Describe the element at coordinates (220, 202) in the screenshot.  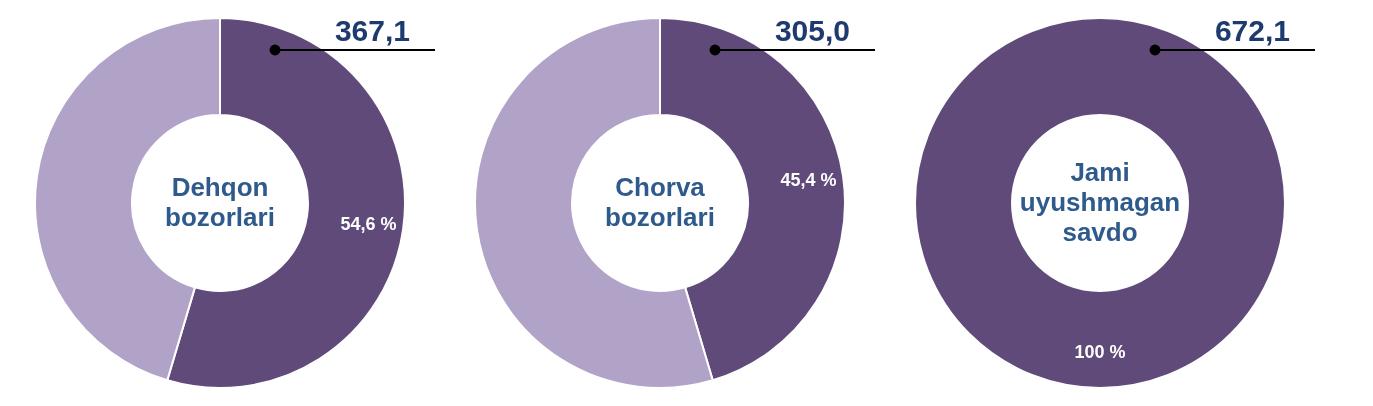
I see `text: Dehqon bozorlari` at that location.